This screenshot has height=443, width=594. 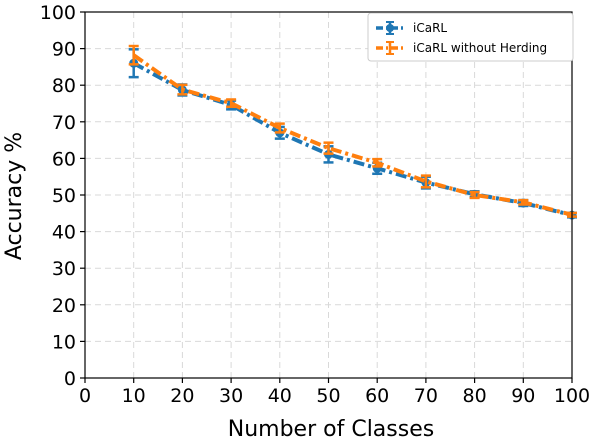 What do you see at coordinates (64, 306) in the screenshot?
I see `y-tick-label: 20` at bounding box center [64, 306].